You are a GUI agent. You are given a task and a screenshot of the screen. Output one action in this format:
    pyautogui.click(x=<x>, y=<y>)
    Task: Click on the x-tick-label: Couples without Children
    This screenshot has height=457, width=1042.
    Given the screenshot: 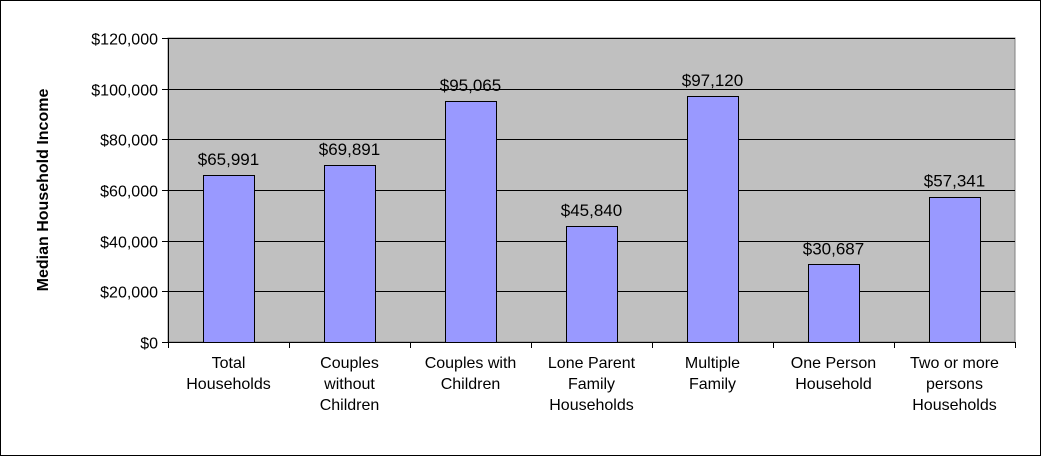 What is the action you would take?
    pyautogui.click(x=350, y=384)
    